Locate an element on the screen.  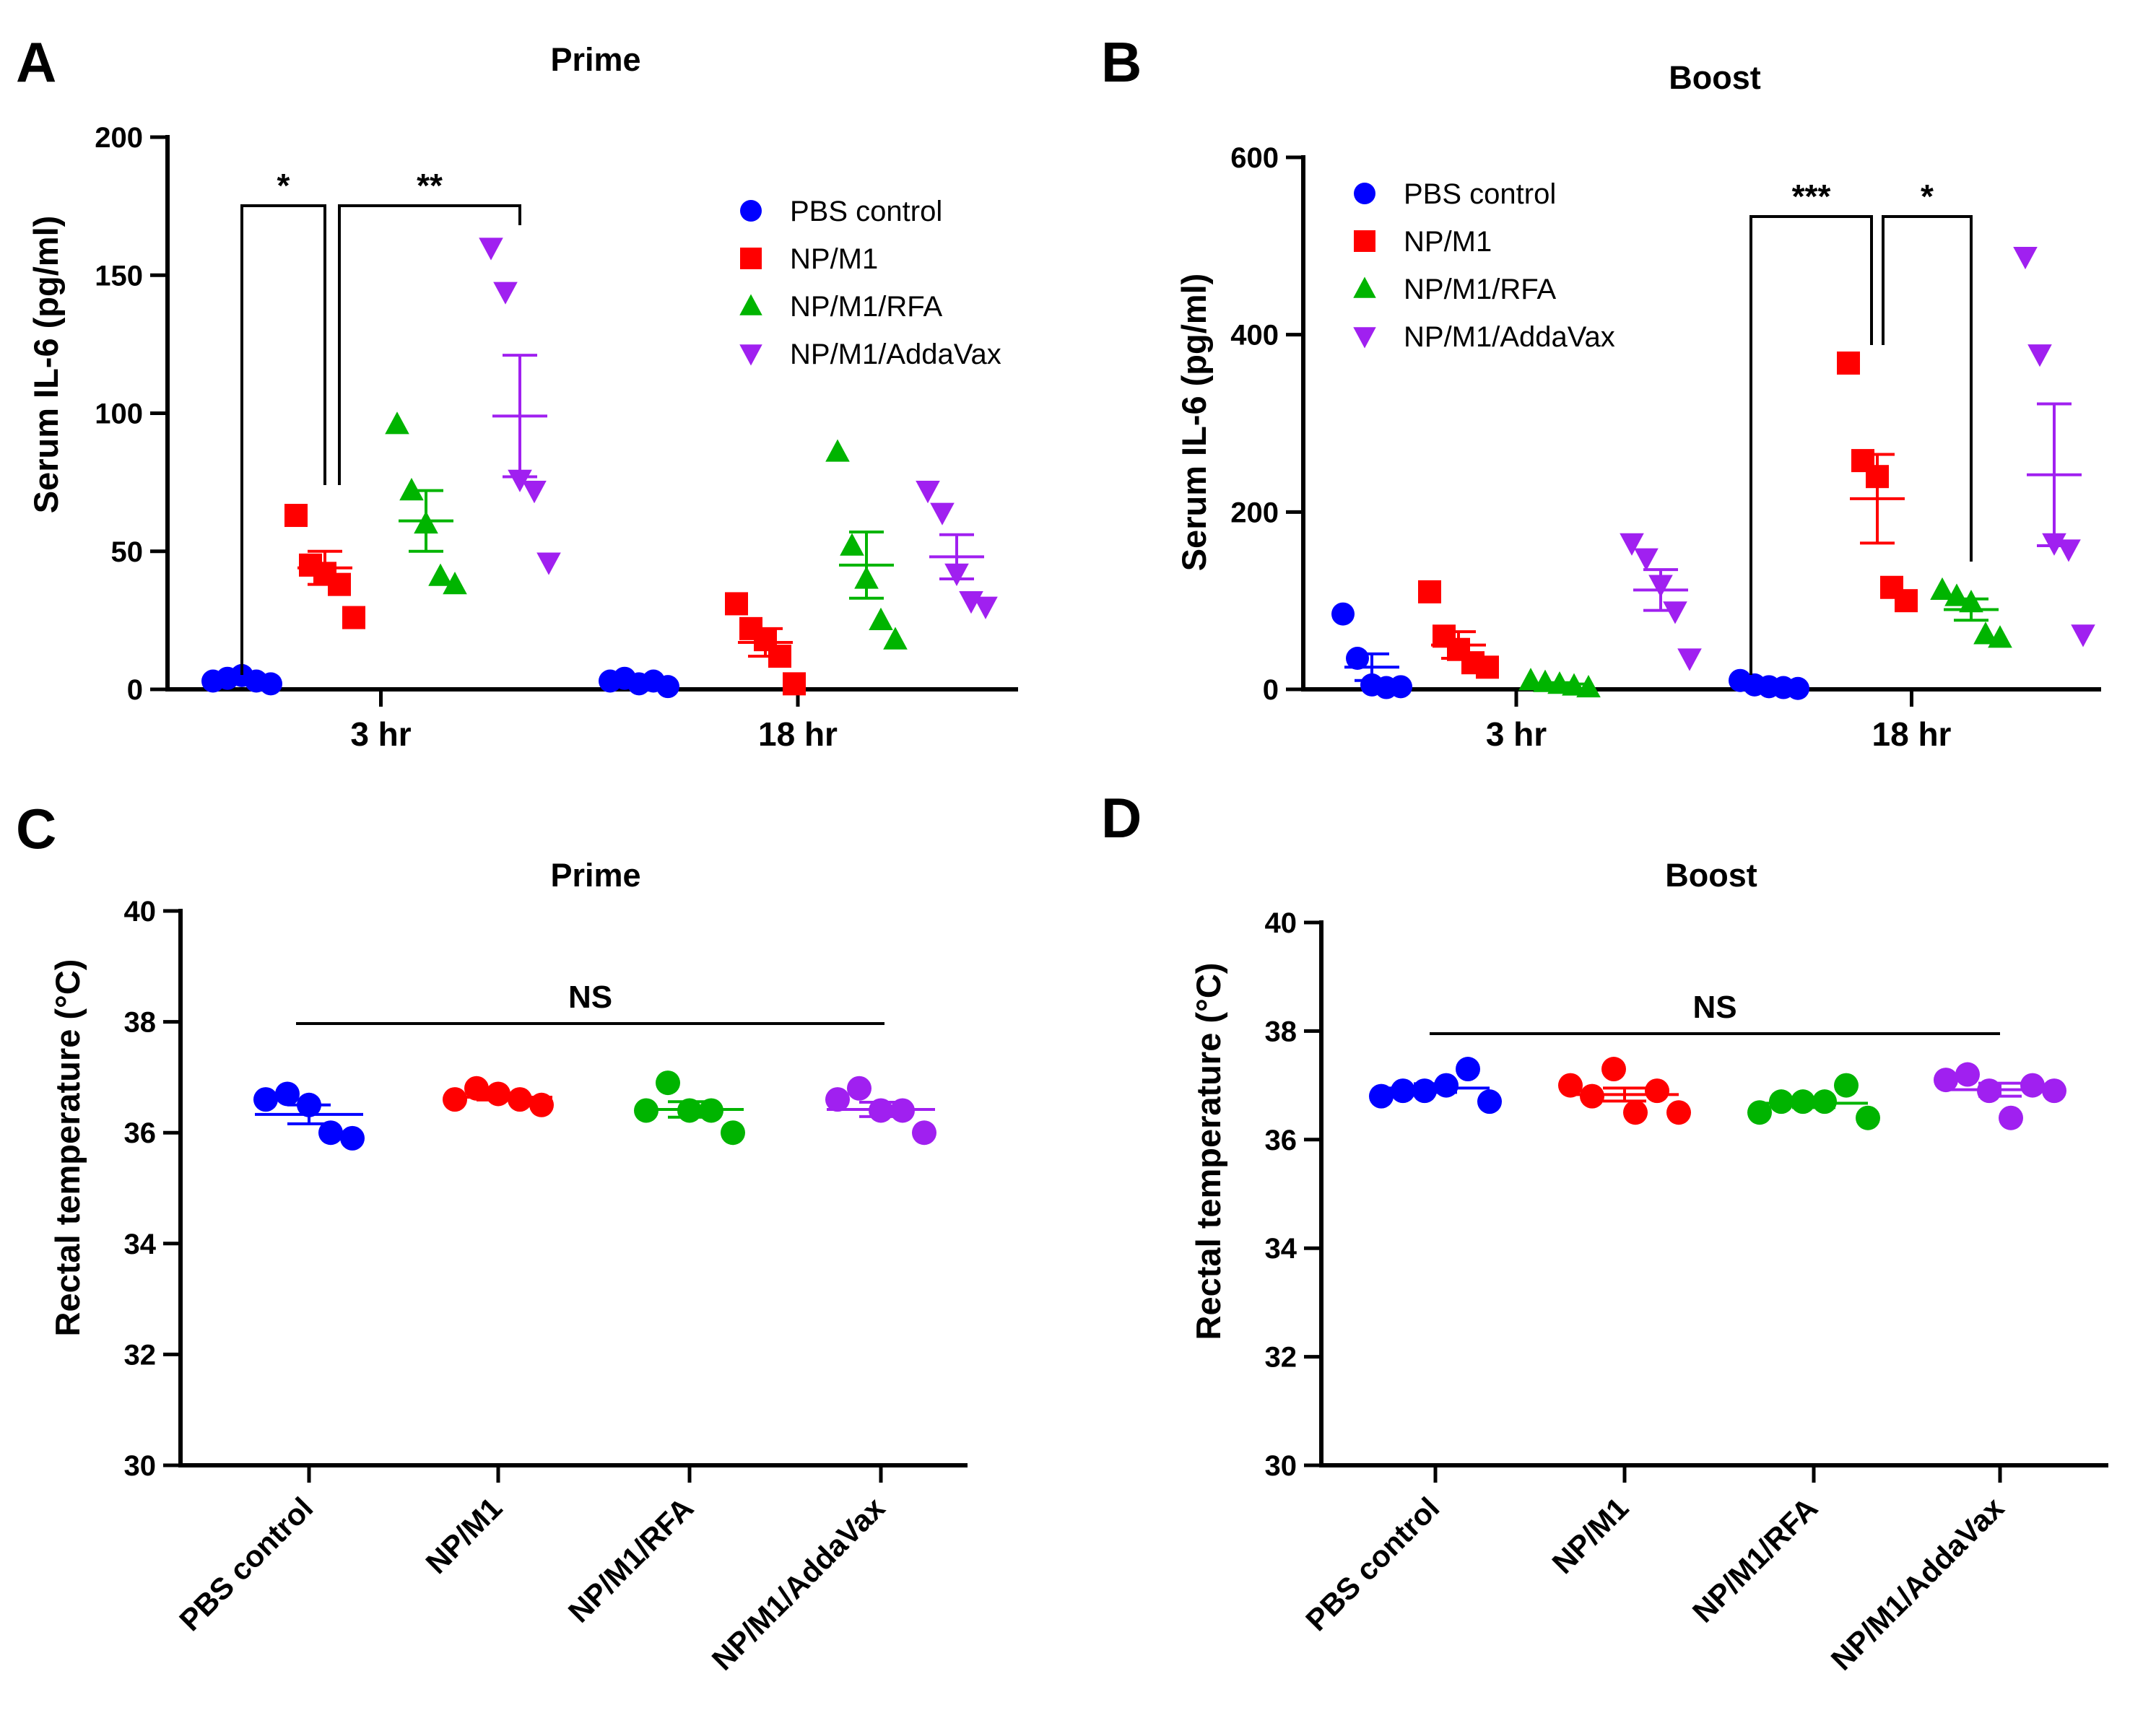
chart-title-a: Prime is located at coordinates (595, 59).